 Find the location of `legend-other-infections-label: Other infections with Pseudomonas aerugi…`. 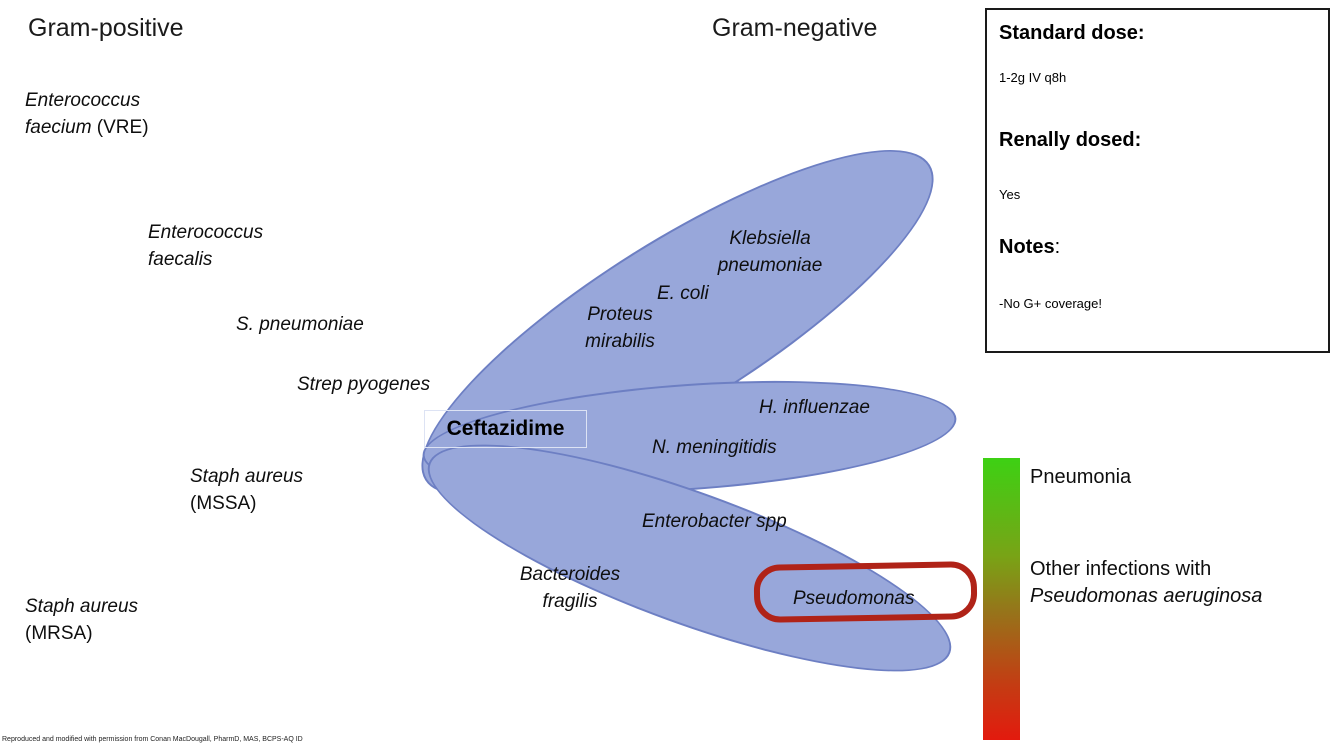

legend-other-infections-label: Other infections with Pseudomonas aerugi… is located at coordinates (1146, 583).